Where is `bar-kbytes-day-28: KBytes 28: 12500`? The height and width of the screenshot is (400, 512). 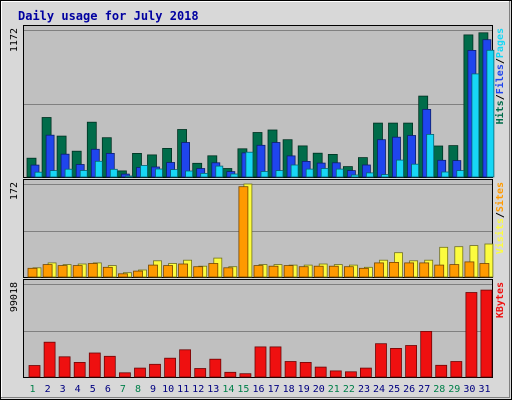
bar-kbytes-day-28: KBytes 28: 12500 is located at coordinates (441, 371).